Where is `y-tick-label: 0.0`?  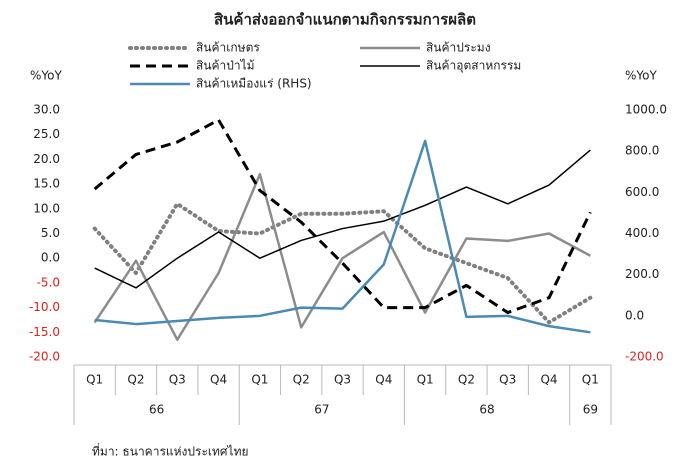
y-tick-label: 0.0 is located at coordinates (50, 258).